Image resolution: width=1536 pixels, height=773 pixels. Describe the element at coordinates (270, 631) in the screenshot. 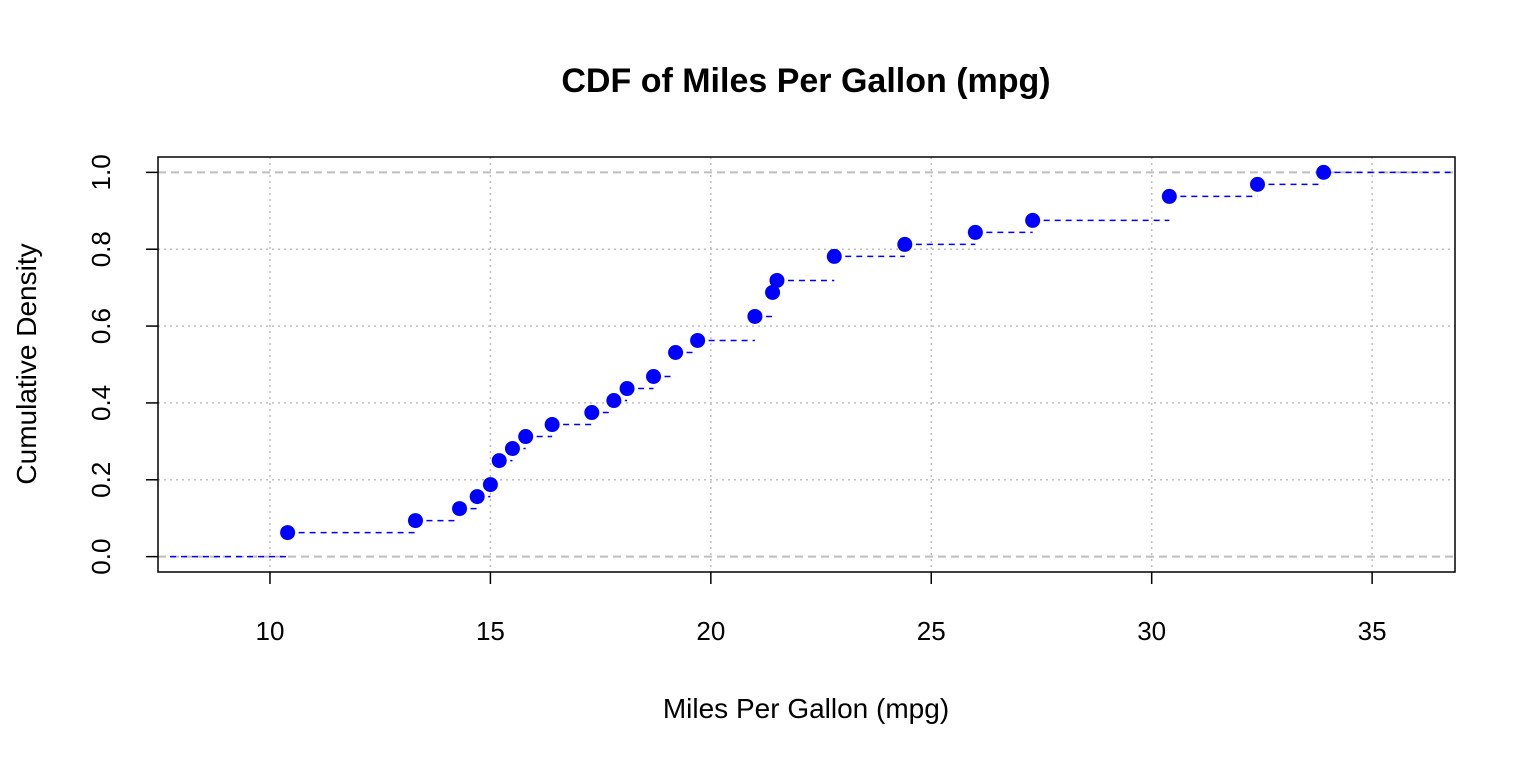

I see `x-tick-label: 10` at that location.